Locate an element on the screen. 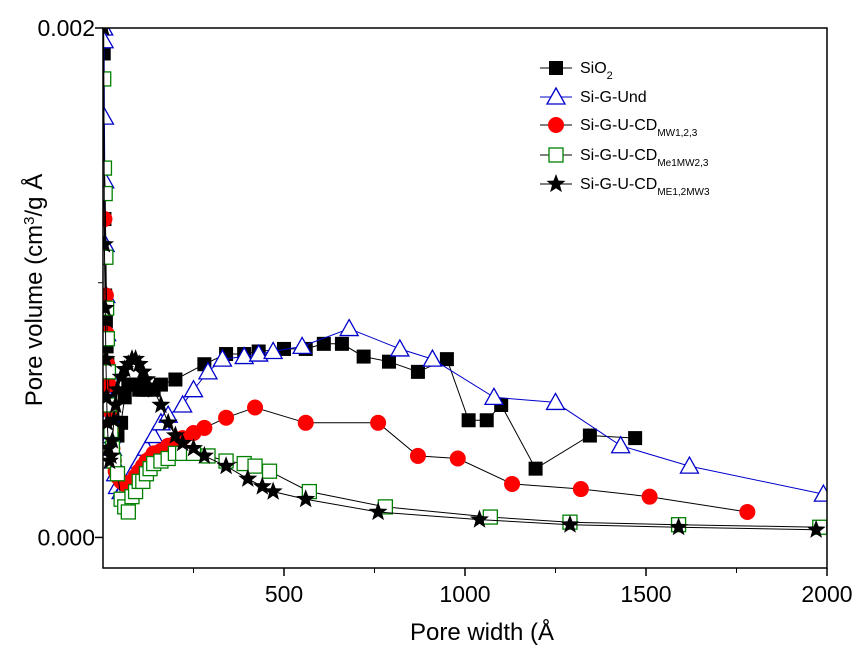  legend-entry-me1mw23: Si-G-U-CDMe1MW2,3 is located at coordinates (624, 158).